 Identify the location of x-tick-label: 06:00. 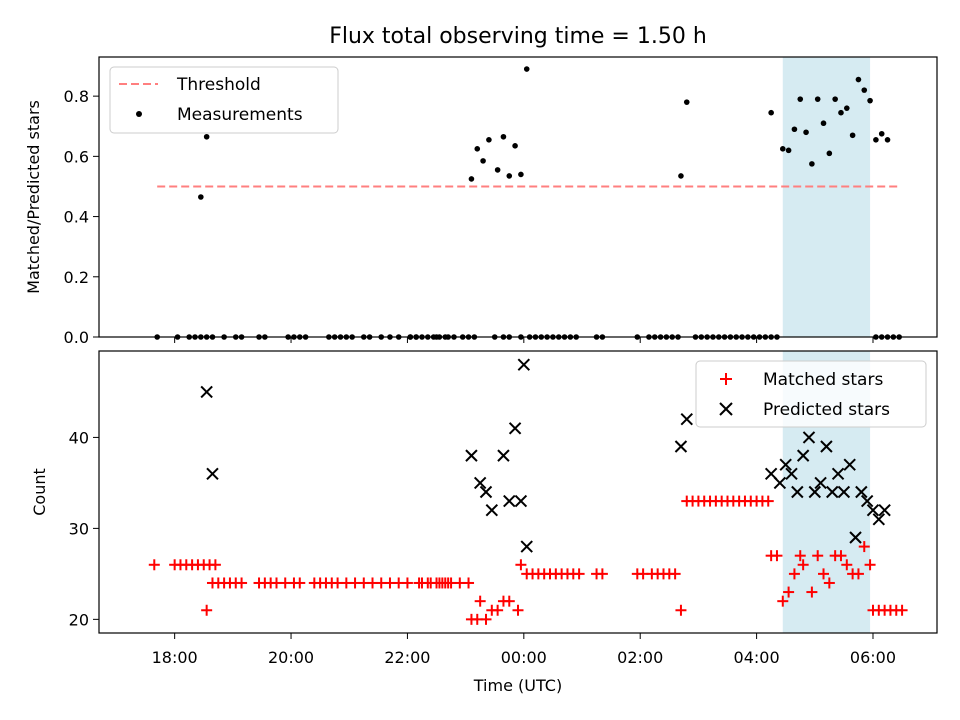
(873, 657).